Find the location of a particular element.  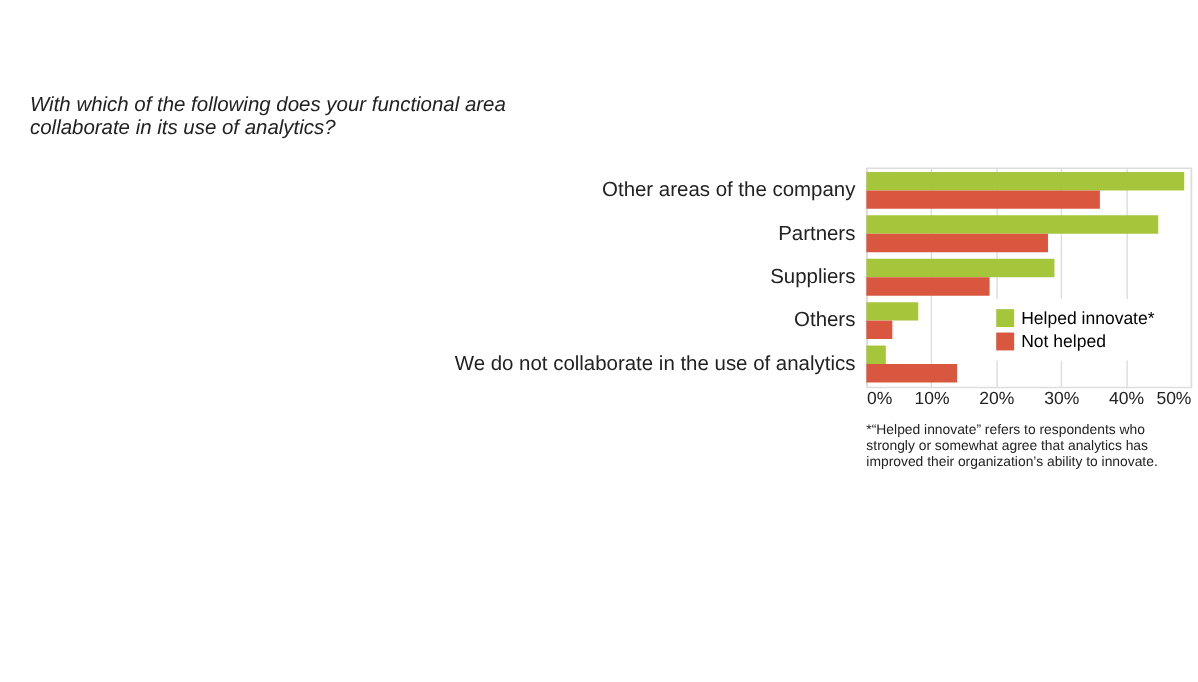

x-tick-label: 30% is located at coordinates (1062, 397).